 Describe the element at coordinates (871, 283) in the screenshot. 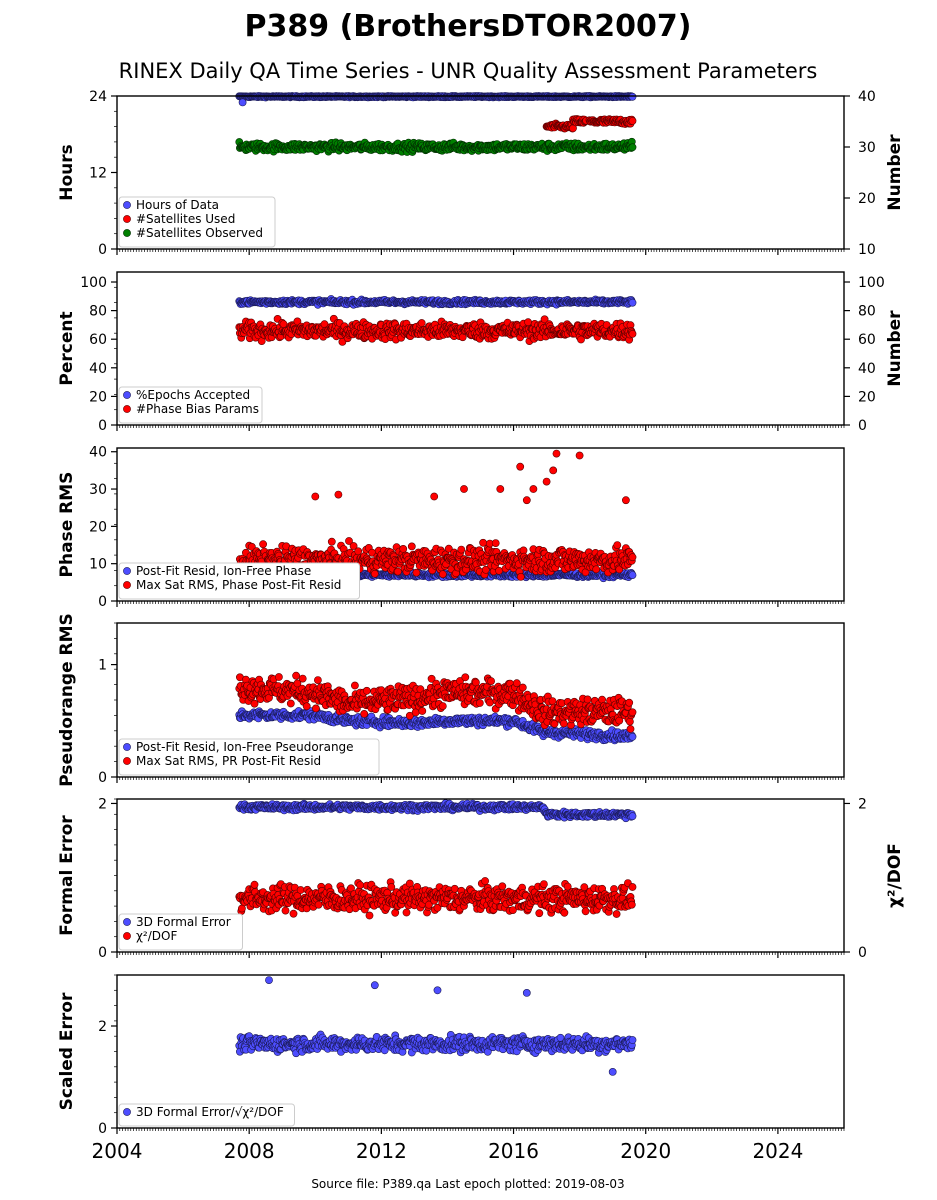

I see `y2-tick-label: 100` at that location.